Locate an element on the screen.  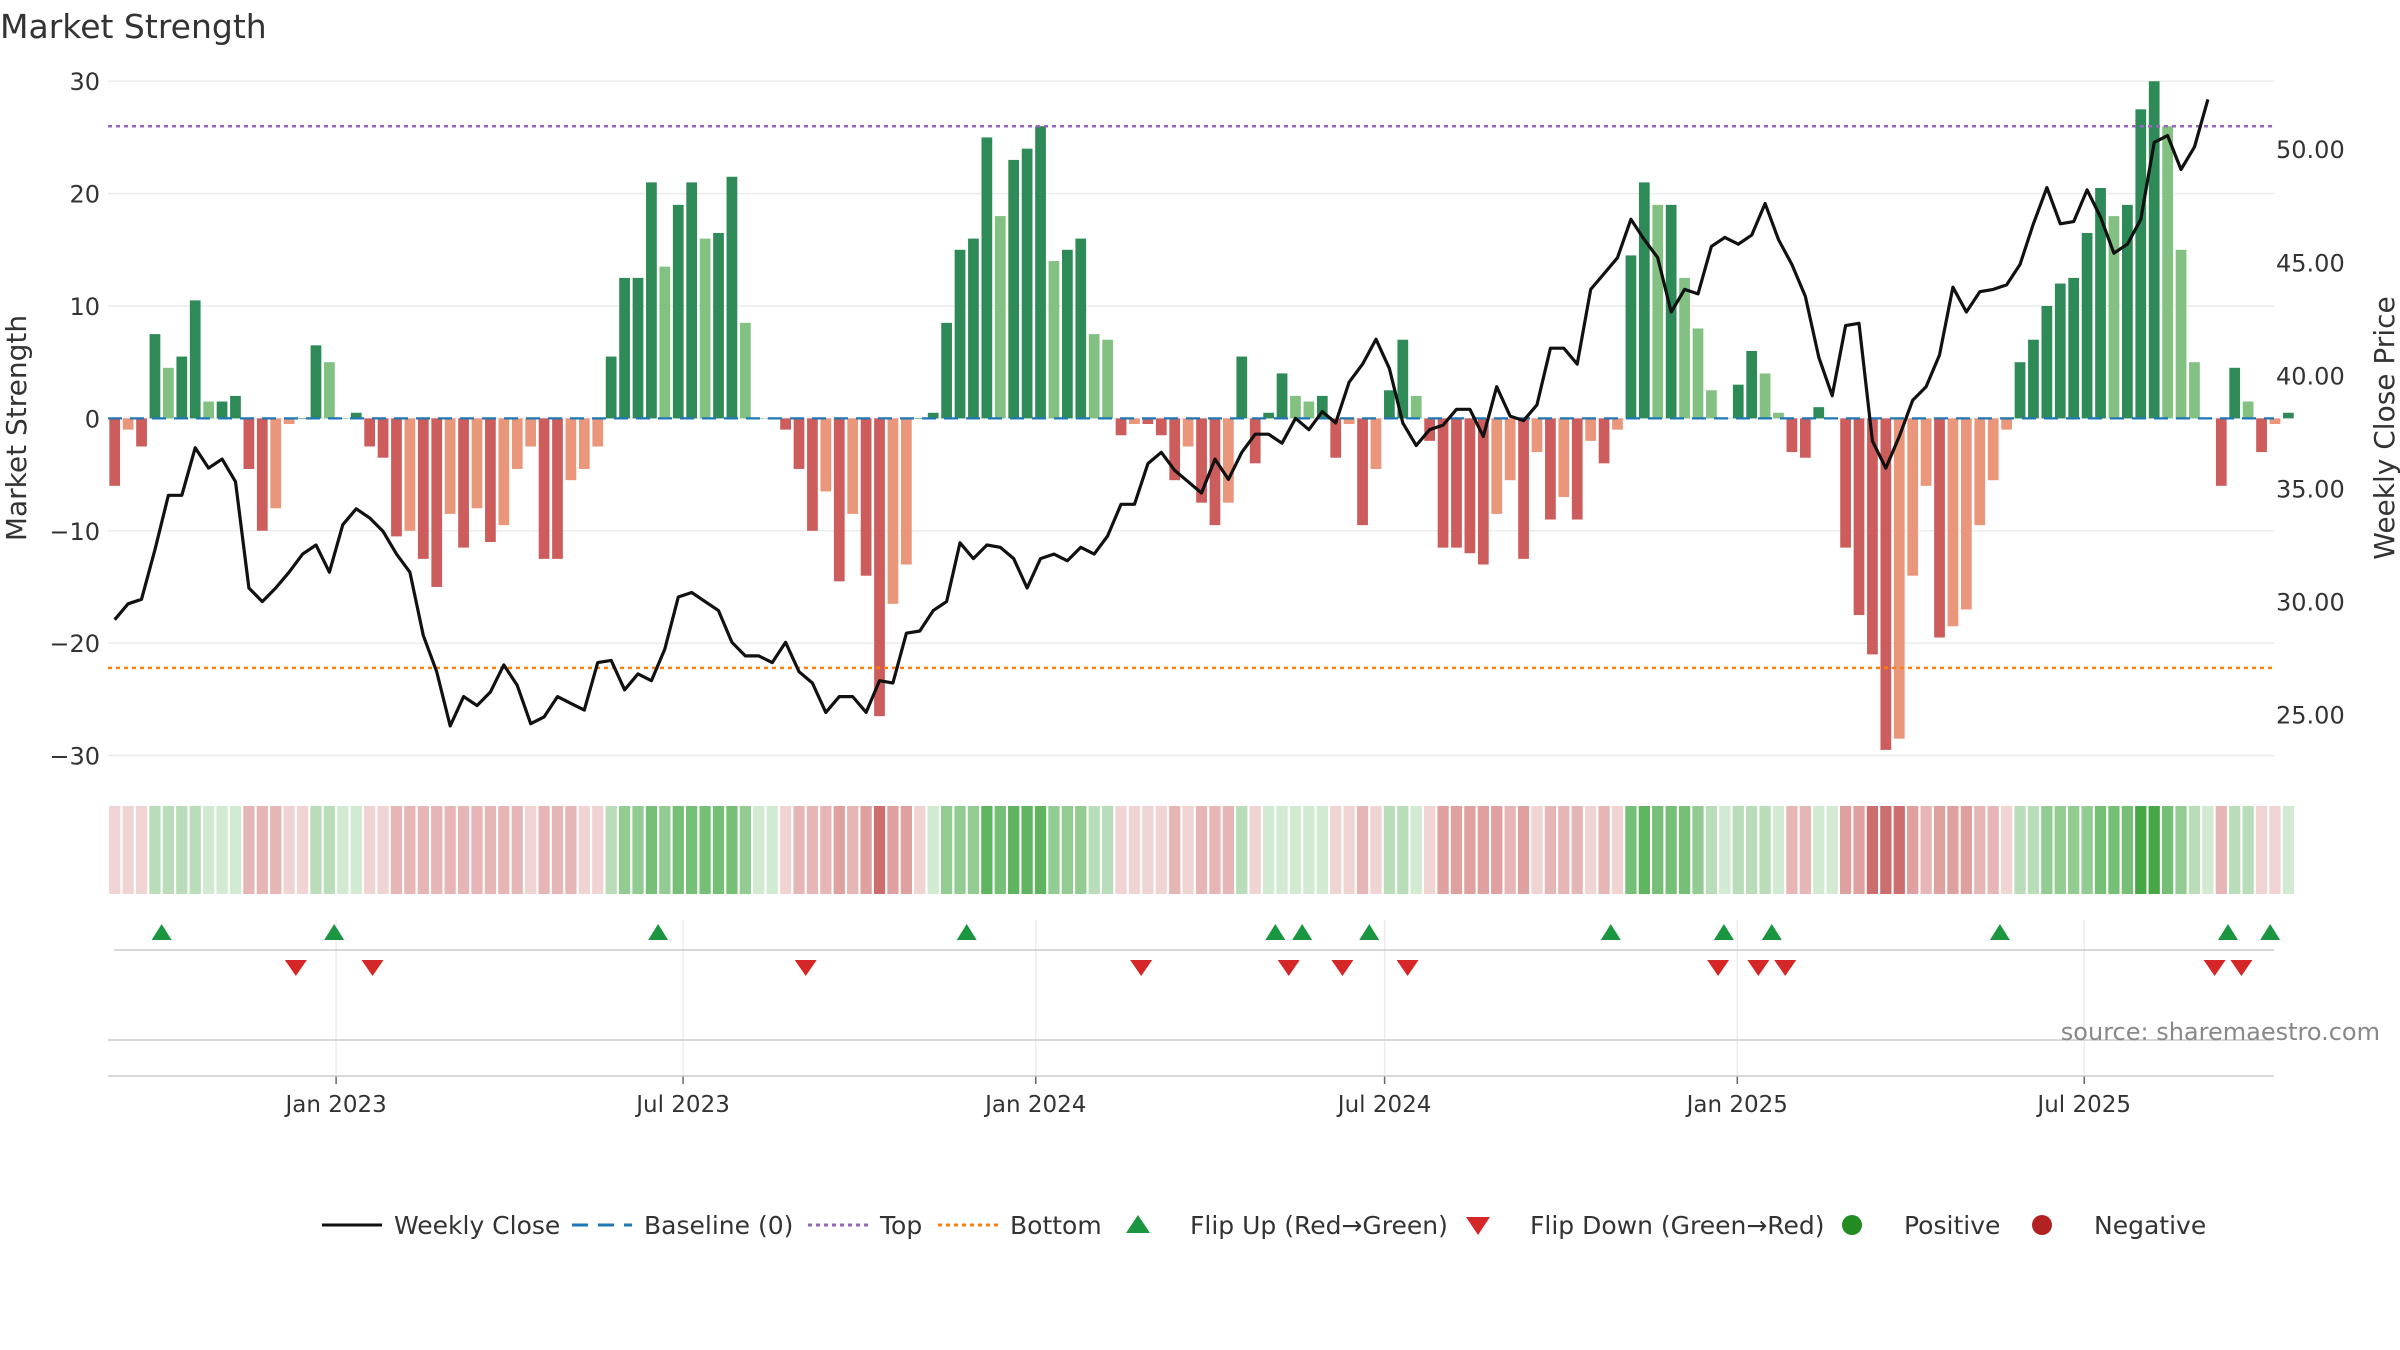
x-tick-label: Jul 2025 is located at coordinates (2083, 1105).